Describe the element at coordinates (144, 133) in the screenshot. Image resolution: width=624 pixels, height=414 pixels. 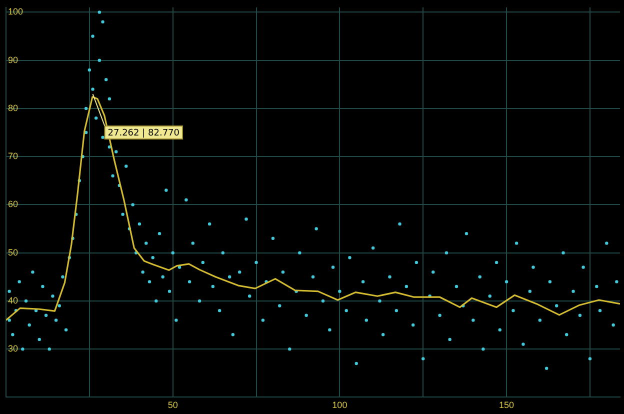
I see `annotation: 27.262 | 82.770` at that location.